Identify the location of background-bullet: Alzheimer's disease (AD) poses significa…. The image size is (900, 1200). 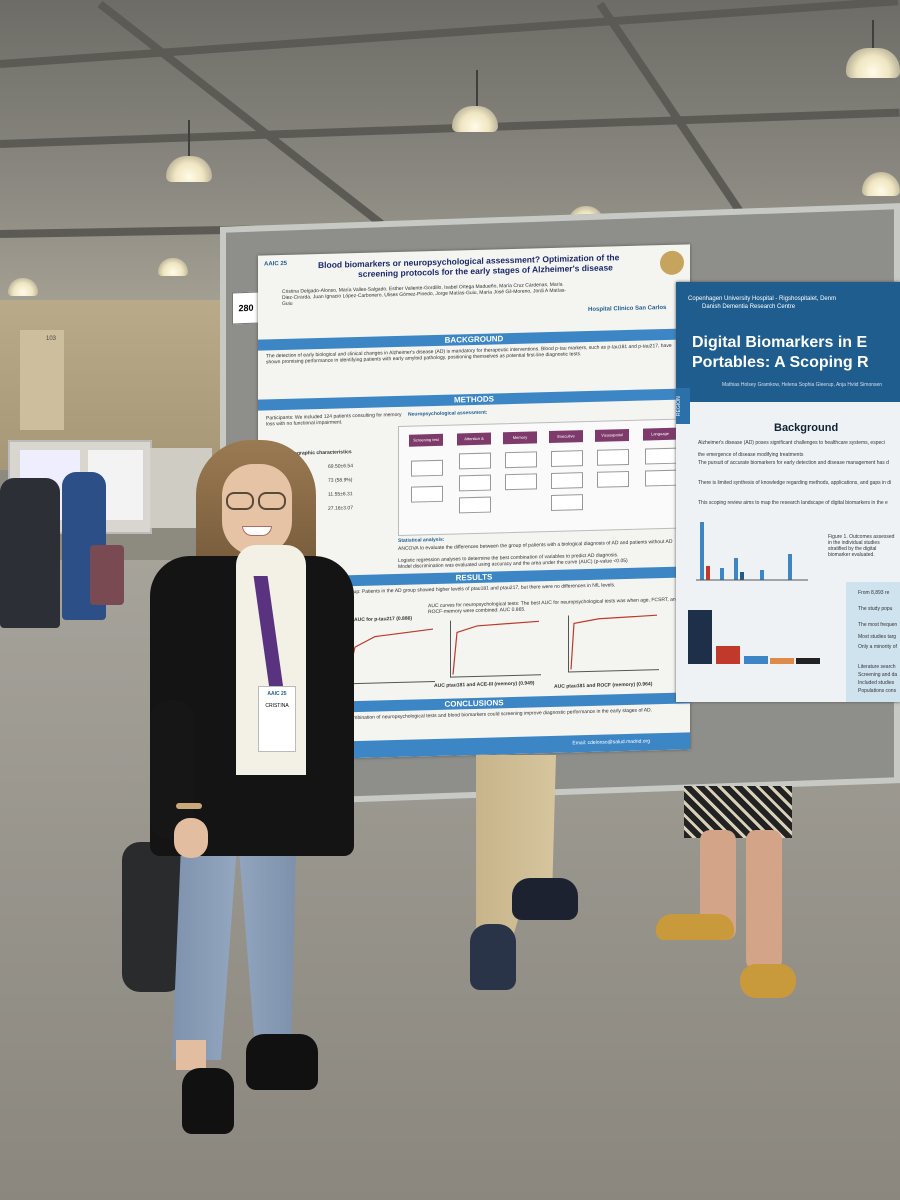
(791, 443).